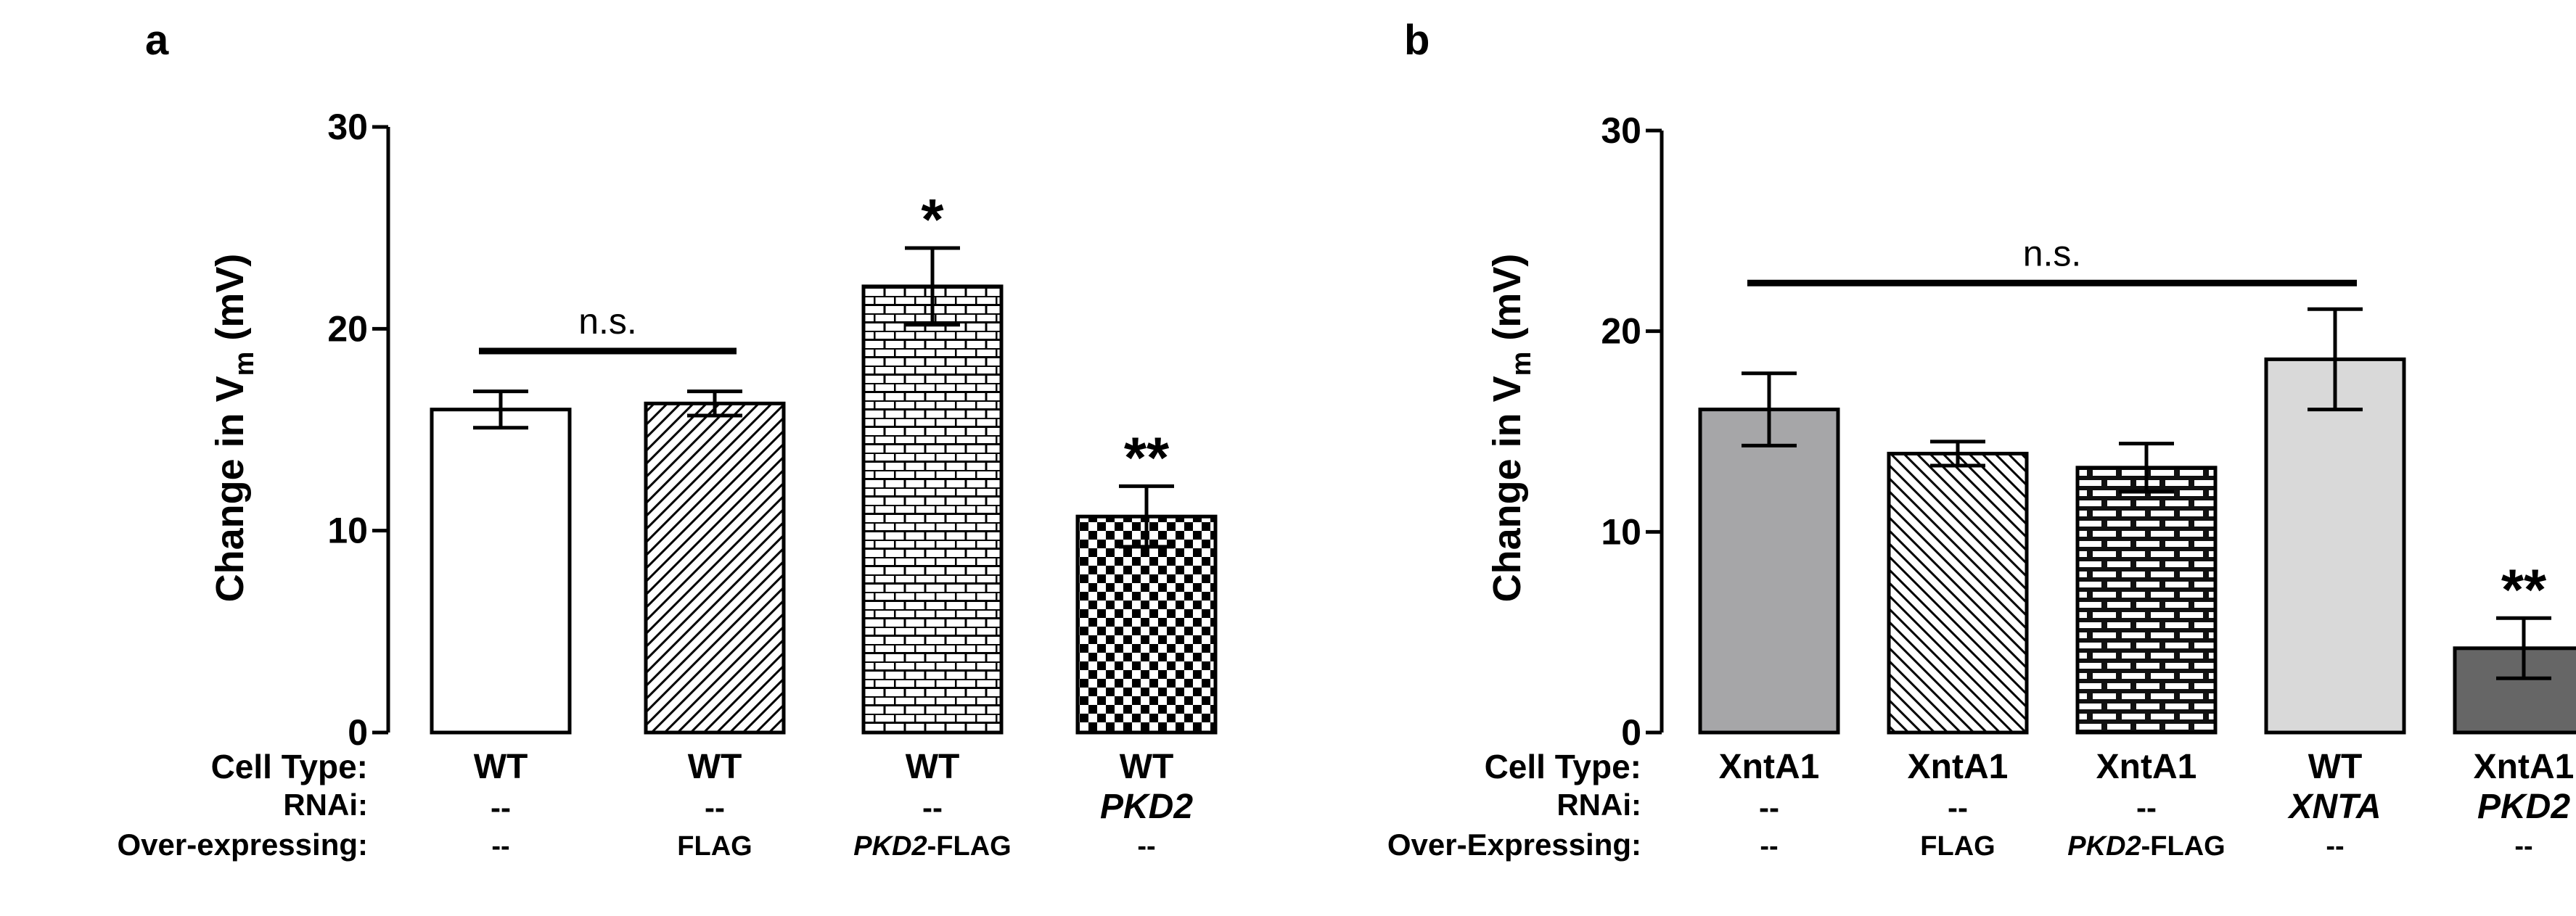  I want to click on panel-label: b, so click(1416, 40).